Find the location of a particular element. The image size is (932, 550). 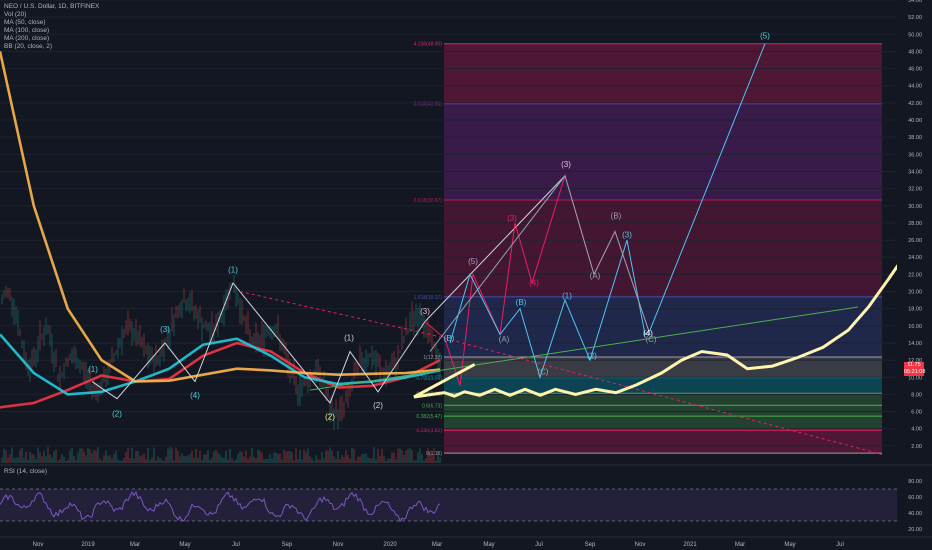

rsi-tick: 60.00 is located at coordinates (915, 498).